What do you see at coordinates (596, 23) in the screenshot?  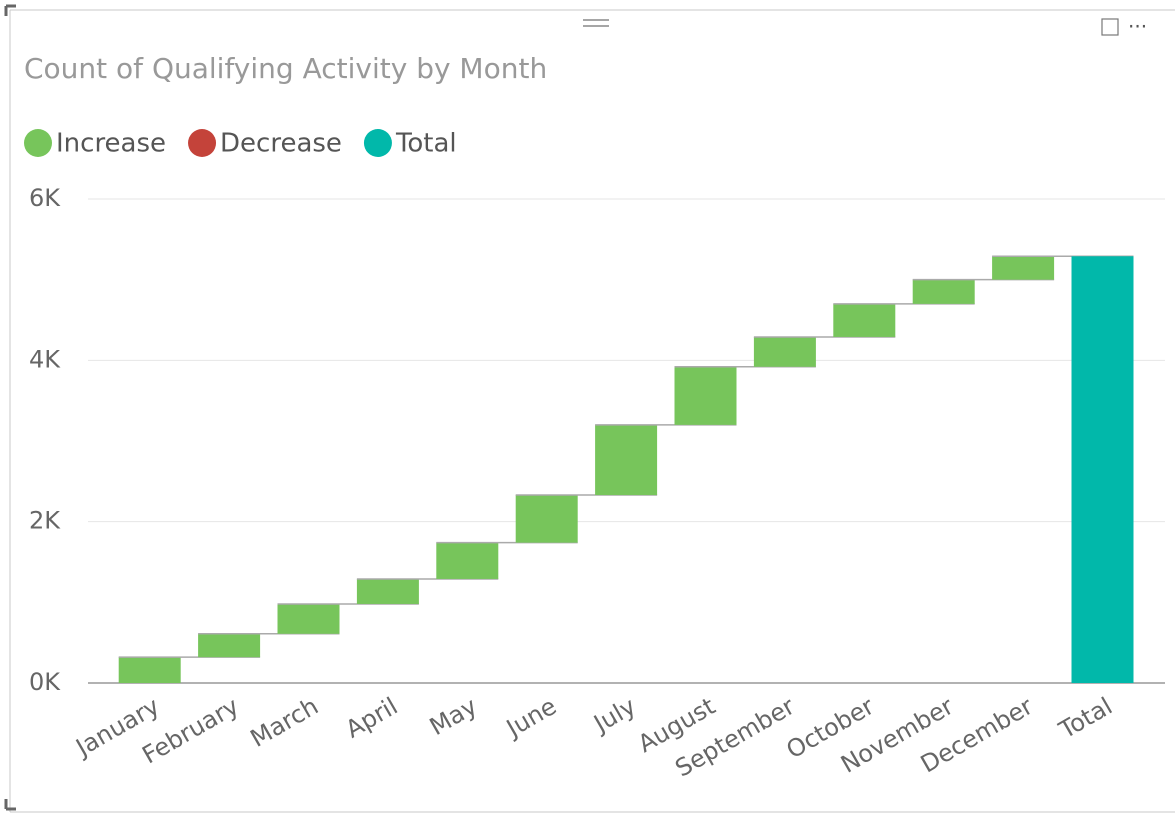 I see `drag-handle` at bounding box center [596, 23].